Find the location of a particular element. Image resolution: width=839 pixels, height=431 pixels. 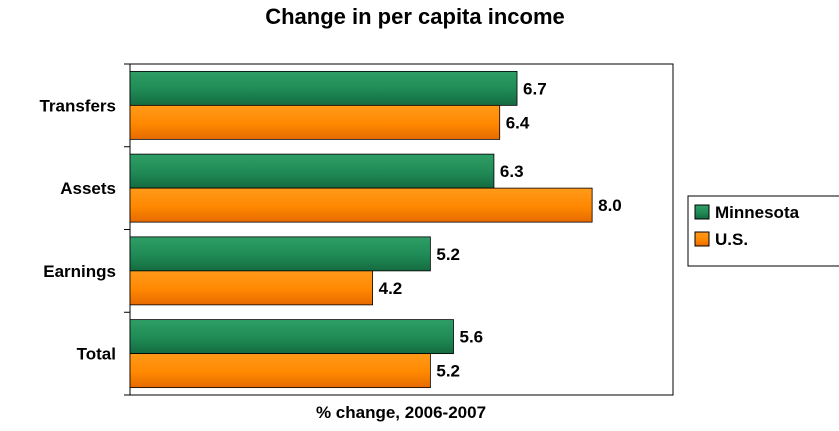

chart-title: Change in per capita income is located at coordinates (415, 16).